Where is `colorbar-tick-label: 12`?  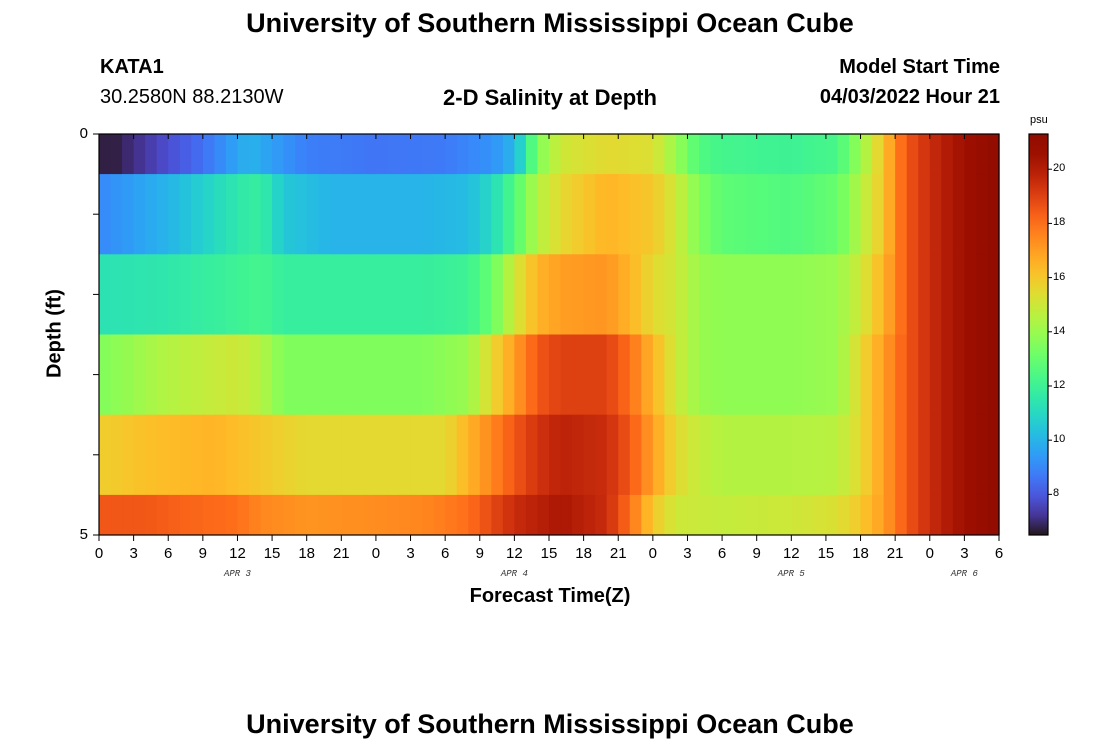
colorbar-tick-label: 12 is located at coordinates (1059, 384).